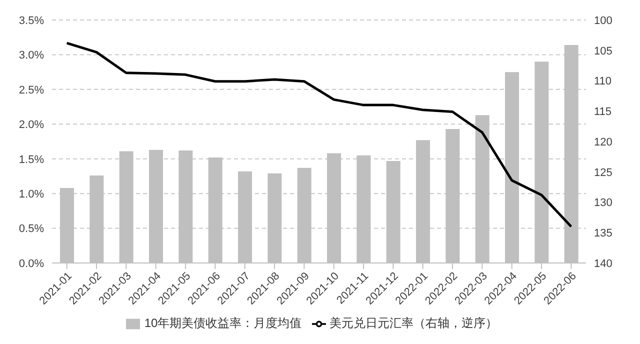 The height and width of the screenshot is (344, 640). Describe the element at coordinates (603, 203) in the screenshot. I see `y2-tick-label: 130` at that location.